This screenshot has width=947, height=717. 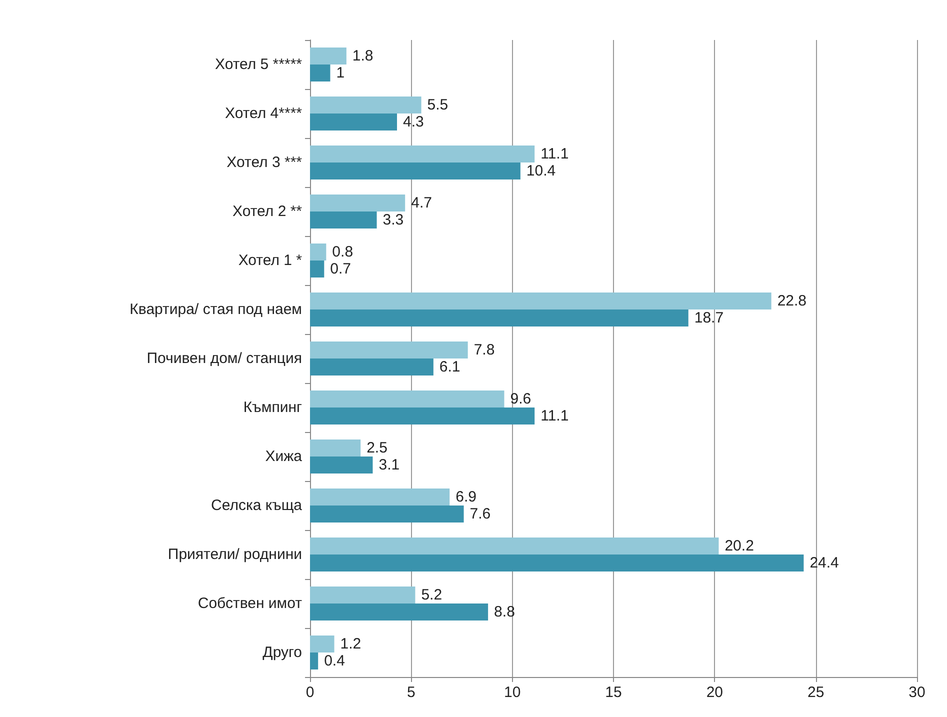 What do you see at coordinates (437, 105) in the screenshot?
I see `data-label: 5.5` at bounding box center [437, 105].